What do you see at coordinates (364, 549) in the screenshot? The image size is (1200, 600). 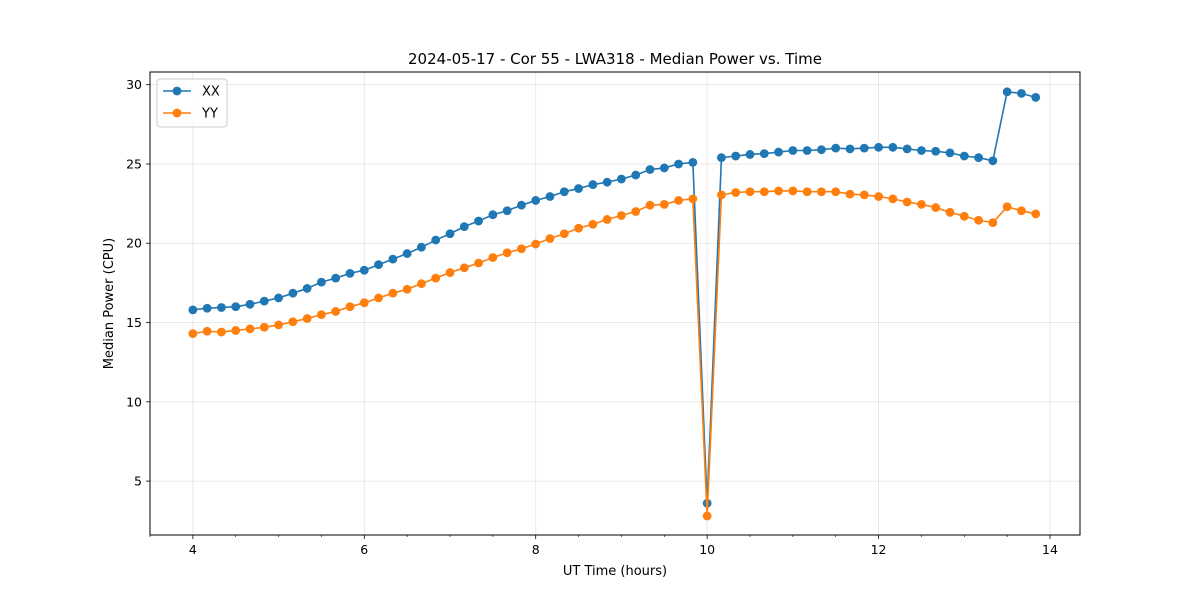 I see `x-tick-label: 6` at bounding box center [364, 549].